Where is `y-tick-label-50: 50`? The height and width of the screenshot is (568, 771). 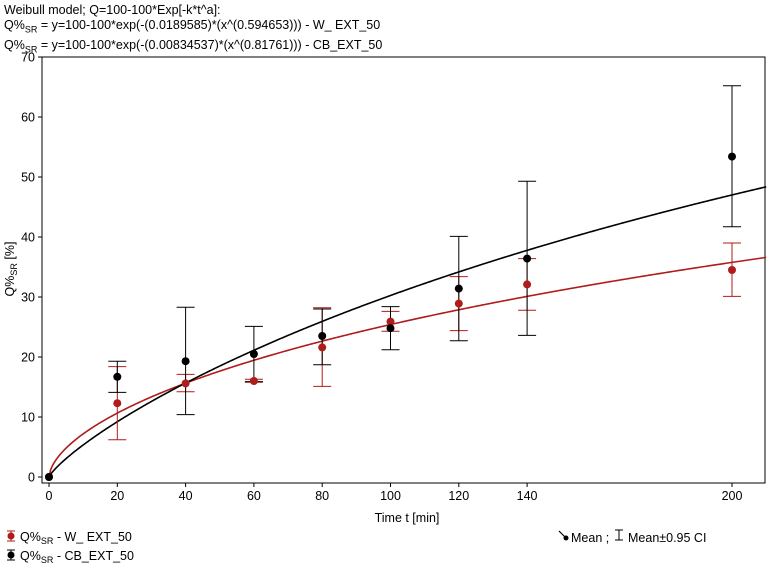 y-tick-label-50: 50 is located at coordinates (28, 178).